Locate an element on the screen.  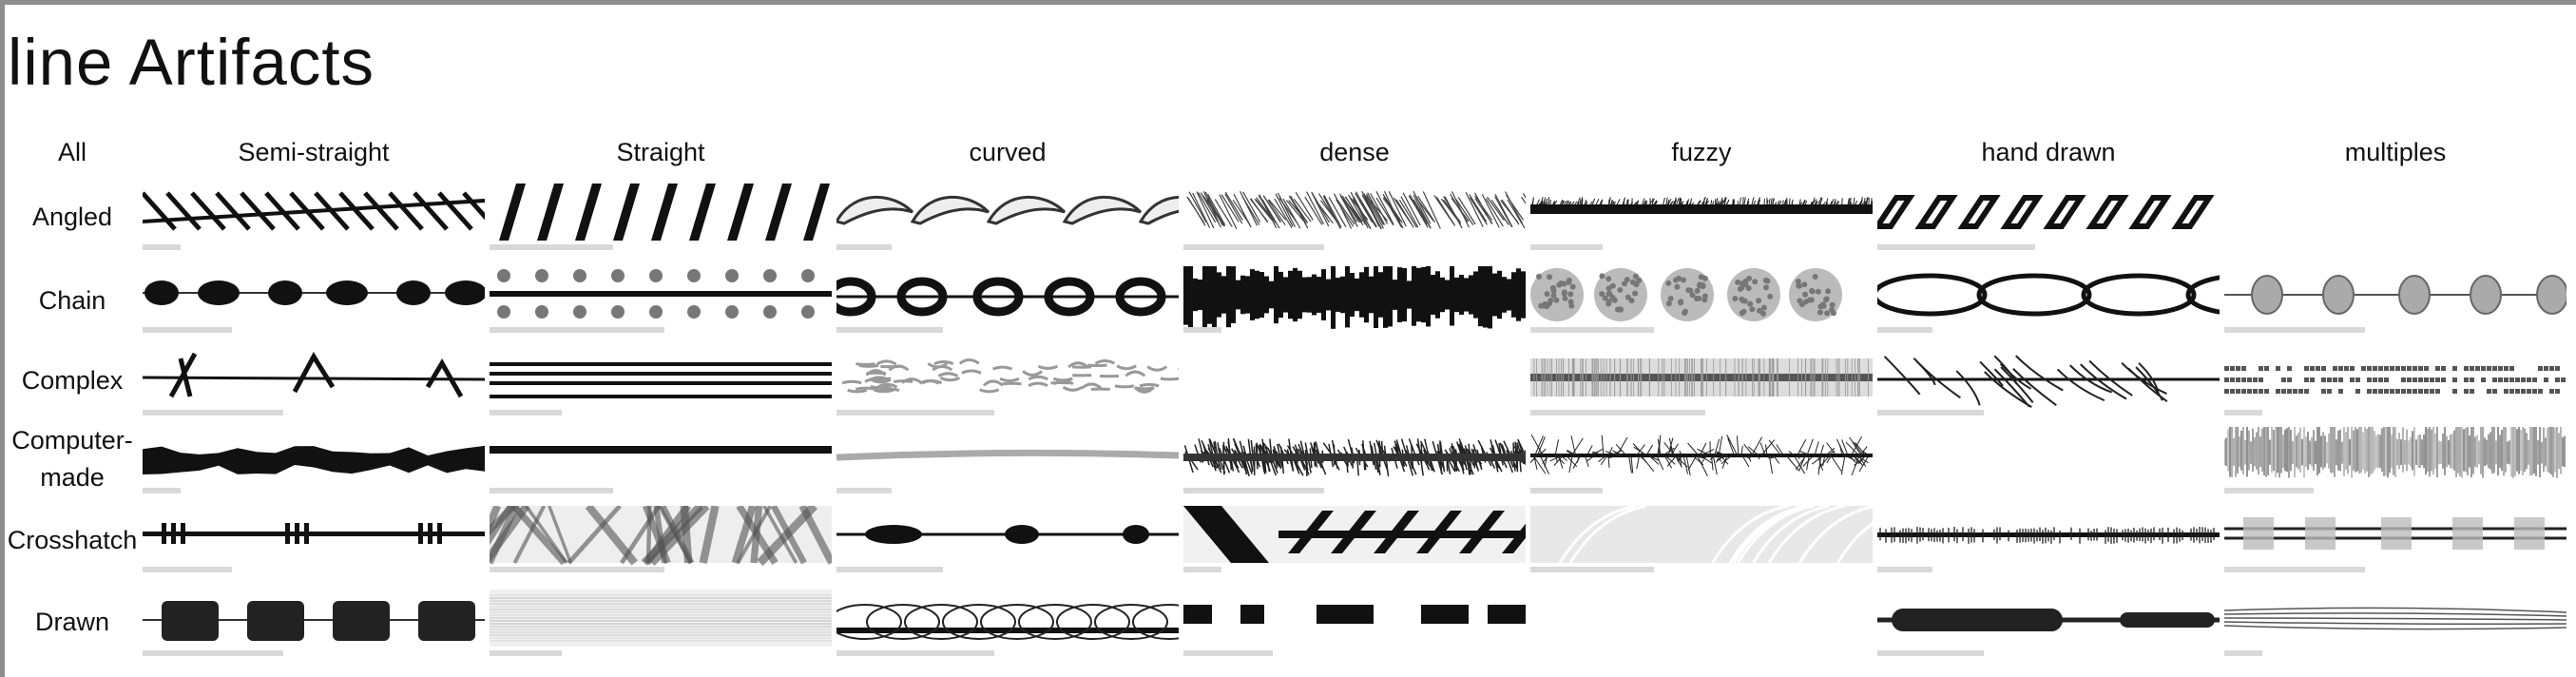
thumbnail-complex-straight is located at coordinates (661, 383).